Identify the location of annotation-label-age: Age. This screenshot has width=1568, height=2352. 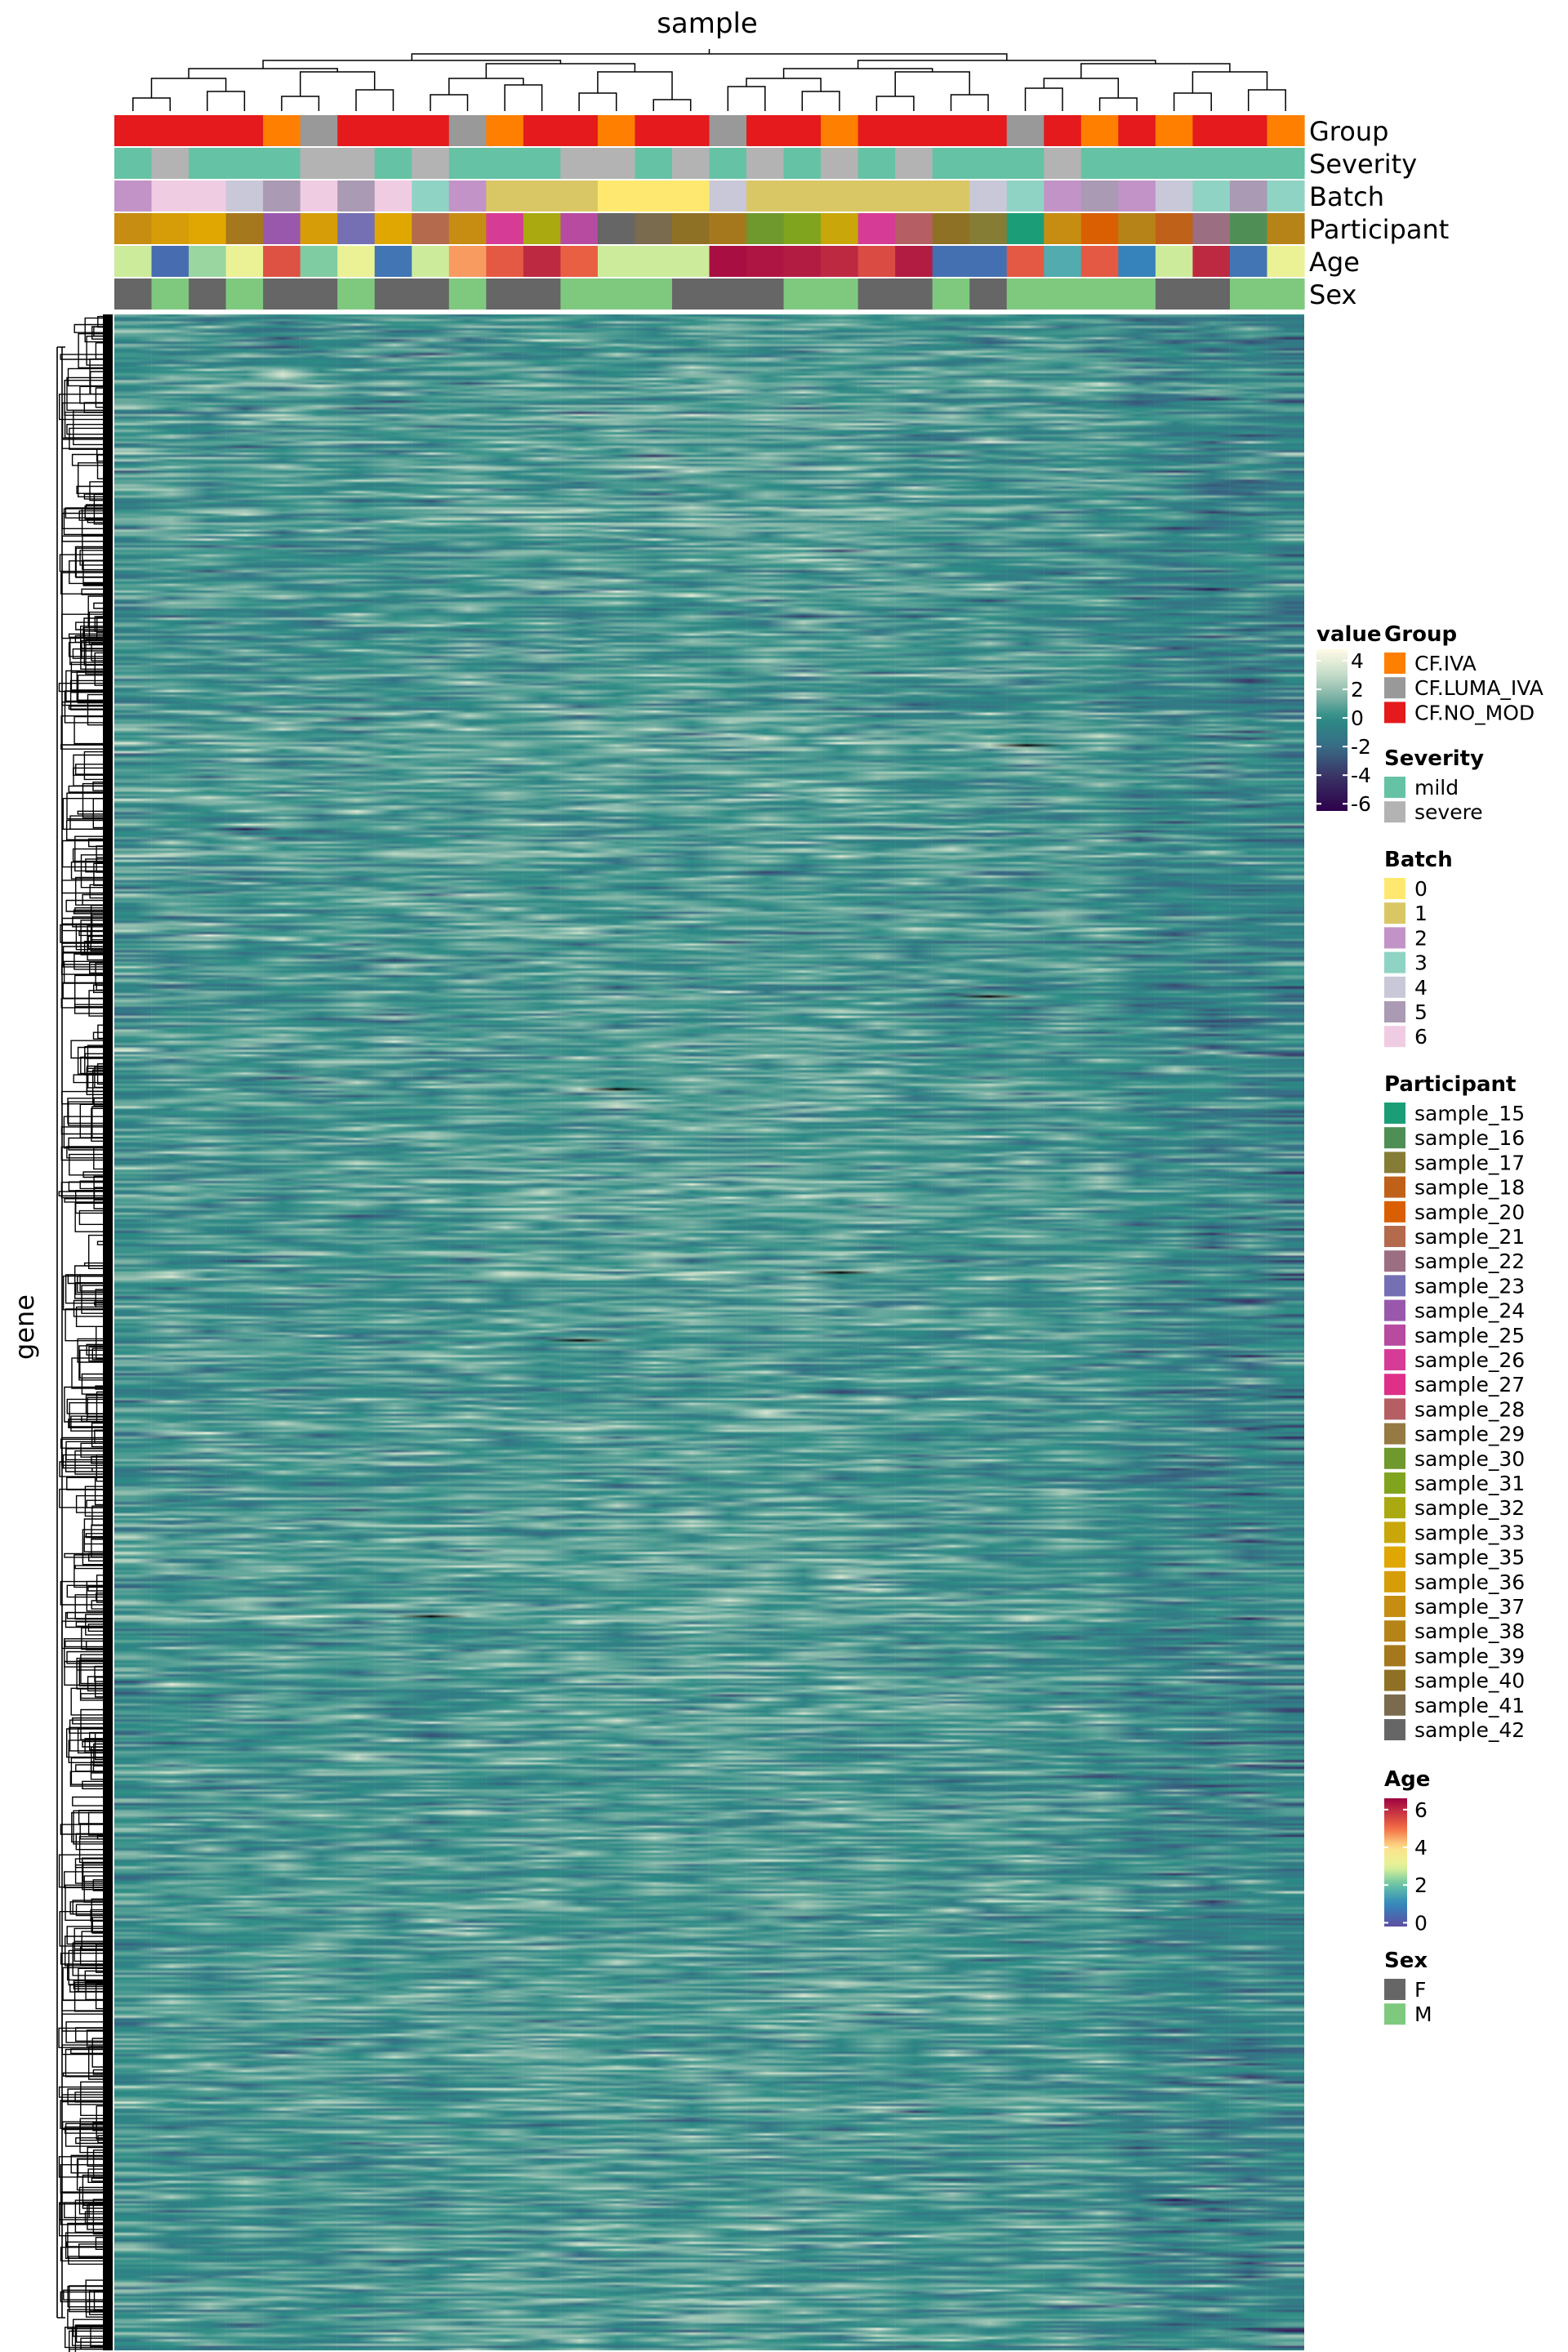
(1334, 262).